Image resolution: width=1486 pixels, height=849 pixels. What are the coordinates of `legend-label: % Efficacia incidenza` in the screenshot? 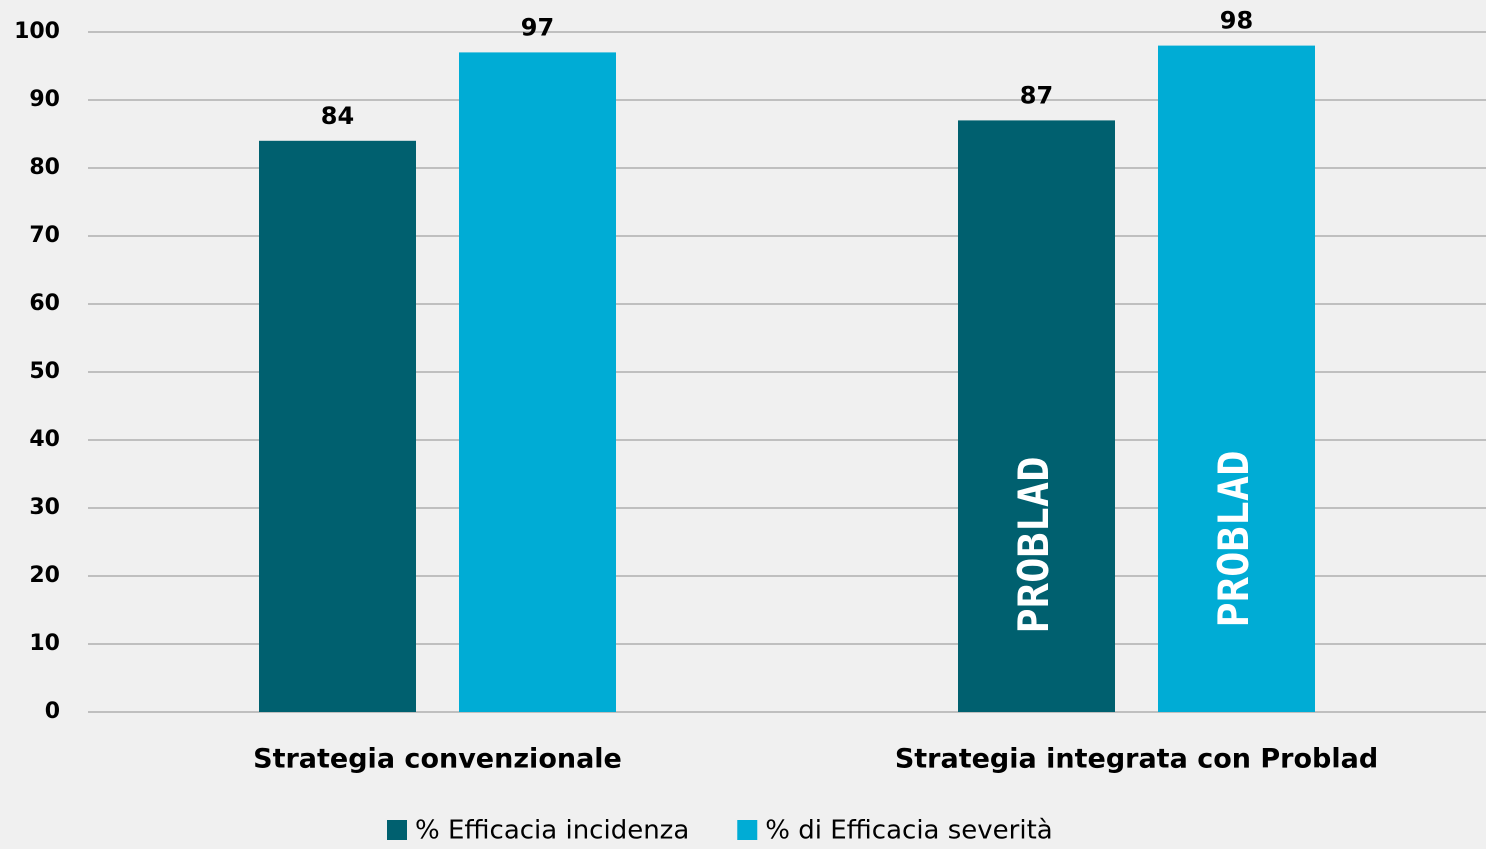 It's located at (552, 831).